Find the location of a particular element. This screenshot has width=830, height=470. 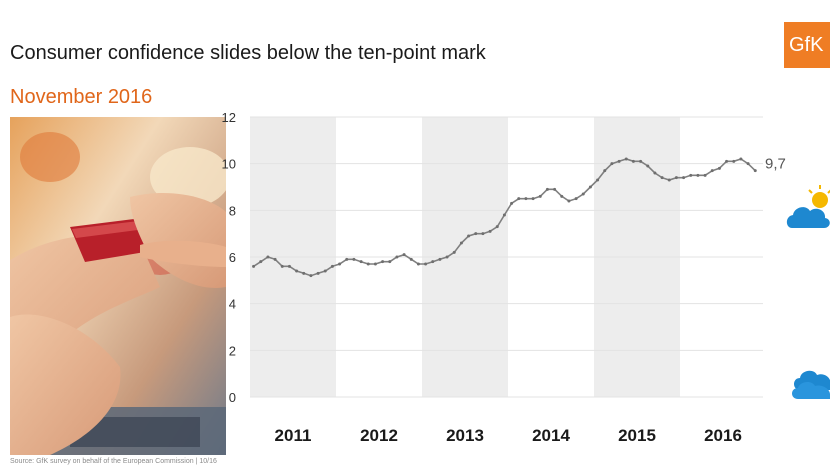

y-tick-label: 4 is located at coordinates (232, 304).